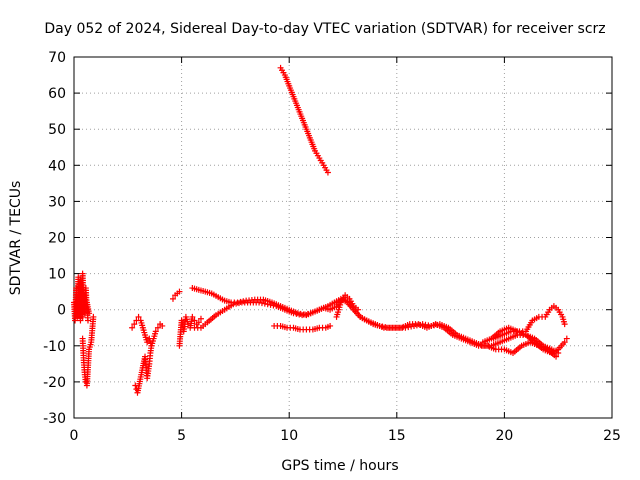 The width and height of the screenshot is (640, 480). Describe the element at coordinates (54, 347) in the screenshot. I see `y-tick-label: -10` at that location.